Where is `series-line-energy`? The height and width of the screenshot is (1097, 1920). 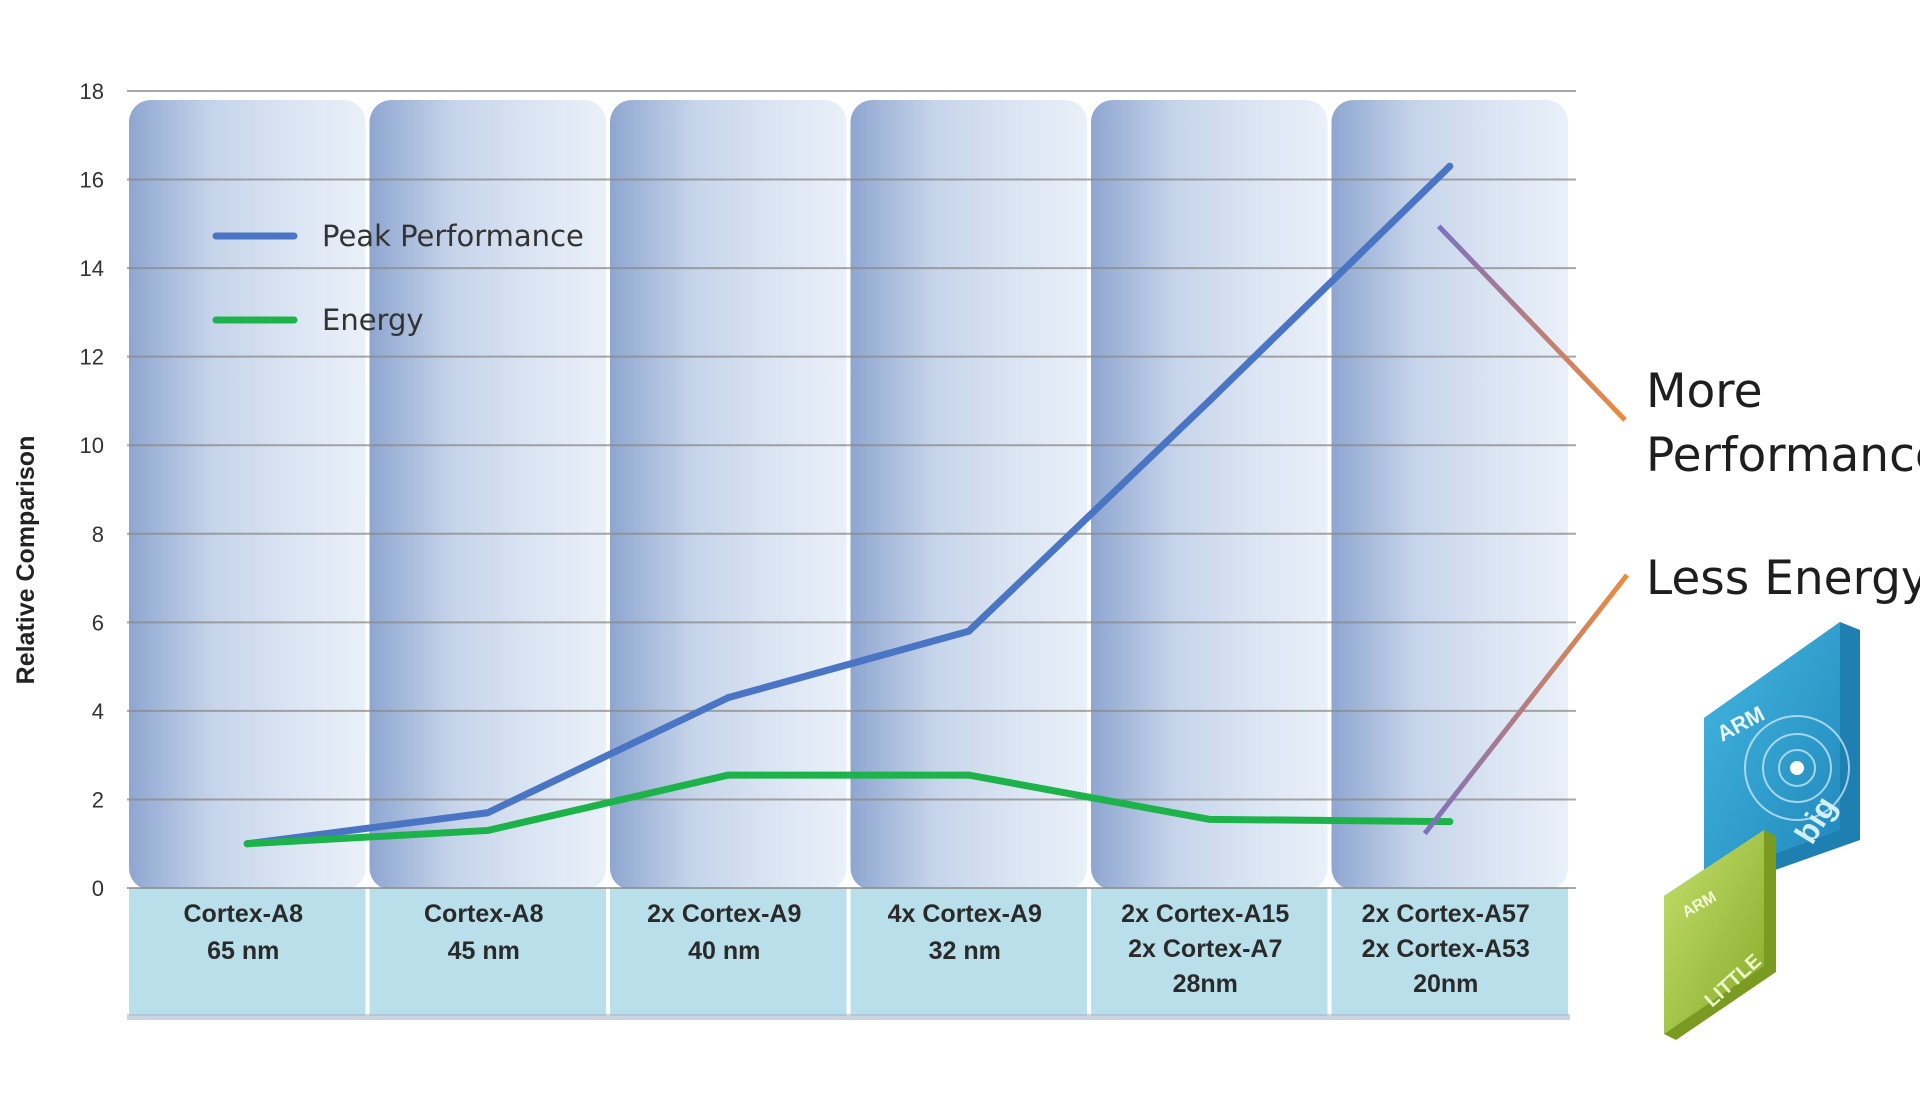 series-line-energy is located at coordinates (848, 809).